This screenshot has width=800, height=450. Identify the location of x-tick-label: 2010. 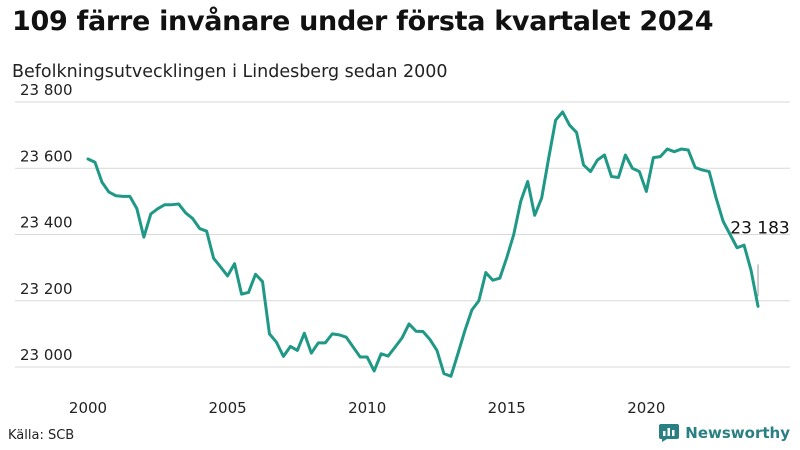
(367, 408).